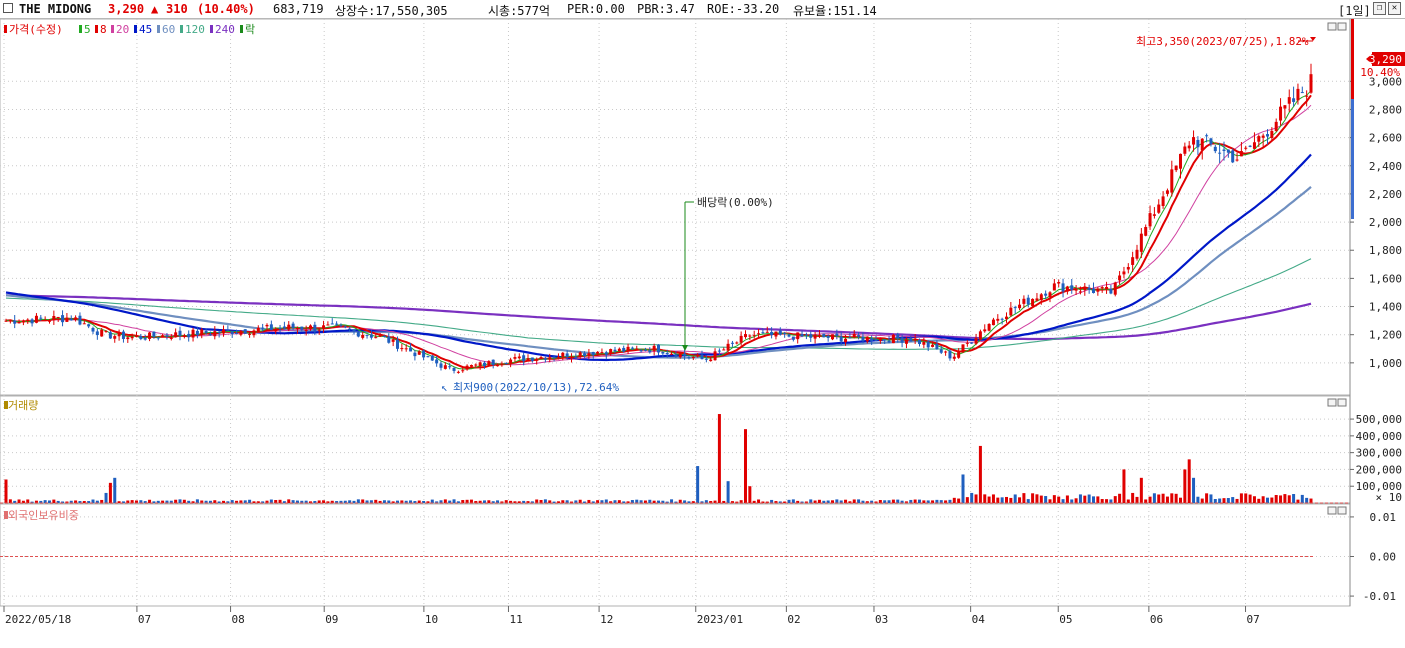  What do you see at coordinates (1394, 8) in the screenshot?
I see `close-icon: ✕` at bounding box center [1394, 8].